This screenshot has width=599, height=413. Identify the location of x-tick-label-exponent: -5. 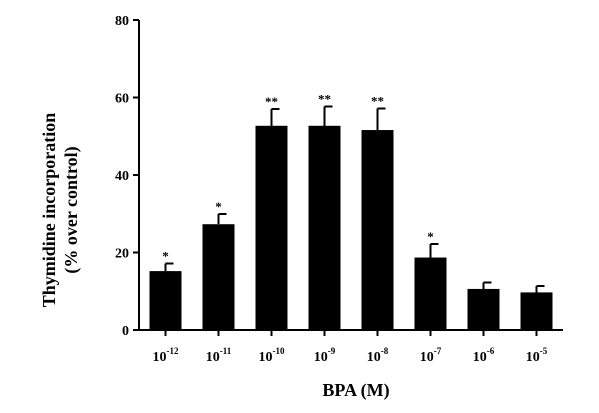
(544, 351).